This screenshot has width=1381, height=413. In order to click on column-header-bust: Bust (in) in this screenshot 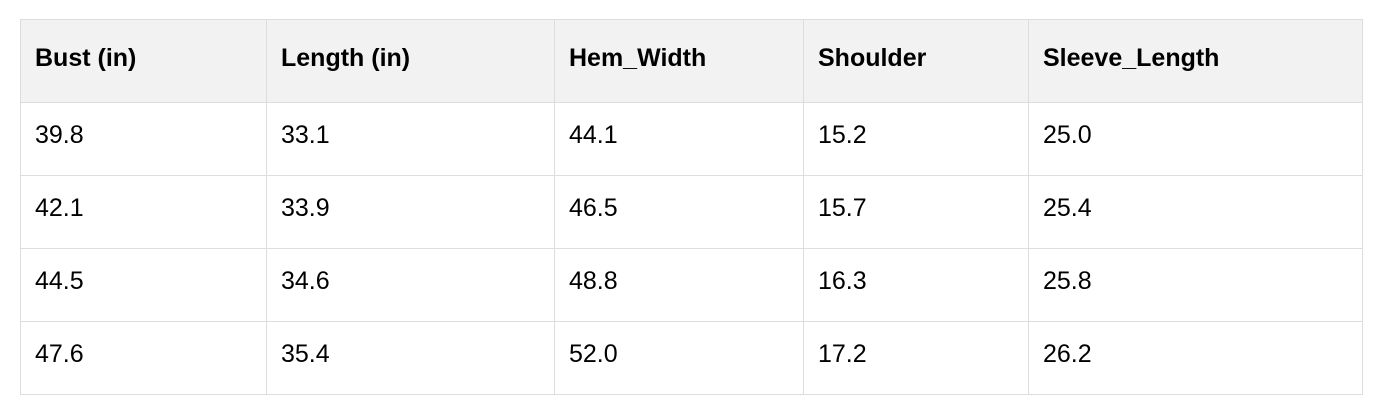, I will do `click(143, 61)`.